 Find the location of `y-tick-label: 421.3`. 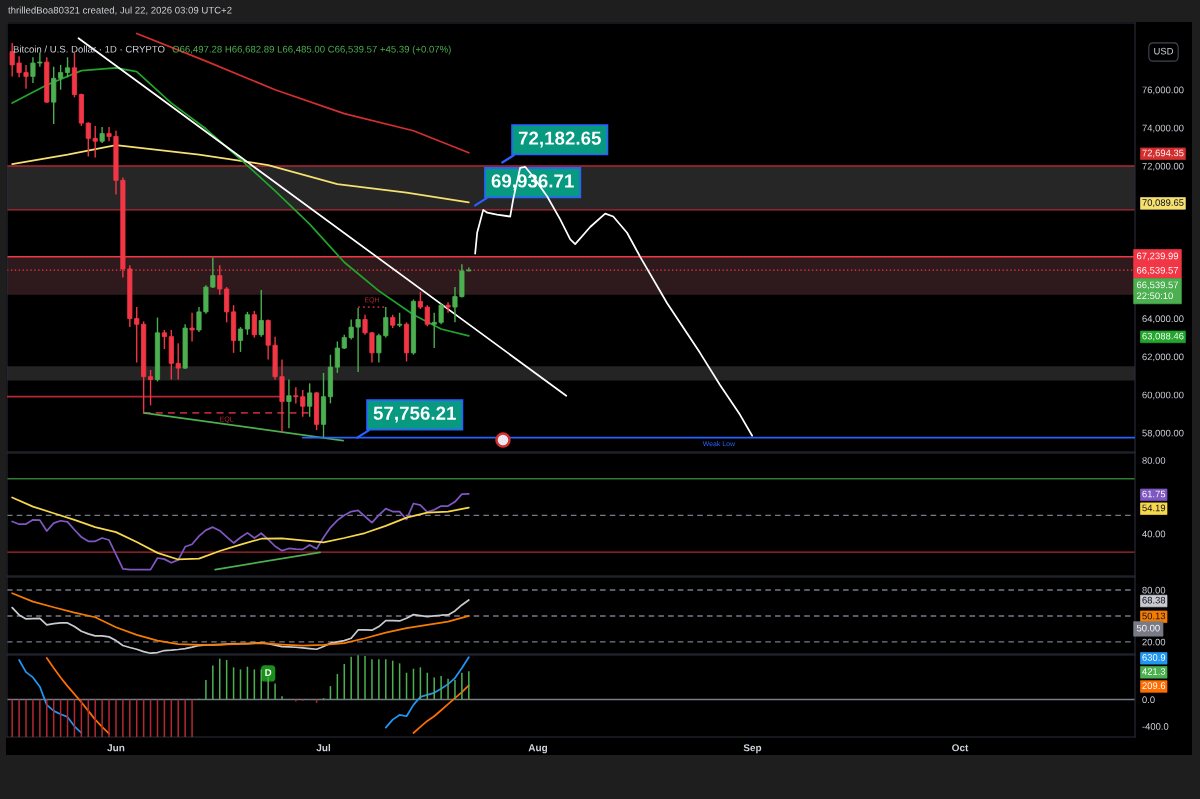

y-tick-label: 421.3 is located at coordinates (1154, 671).